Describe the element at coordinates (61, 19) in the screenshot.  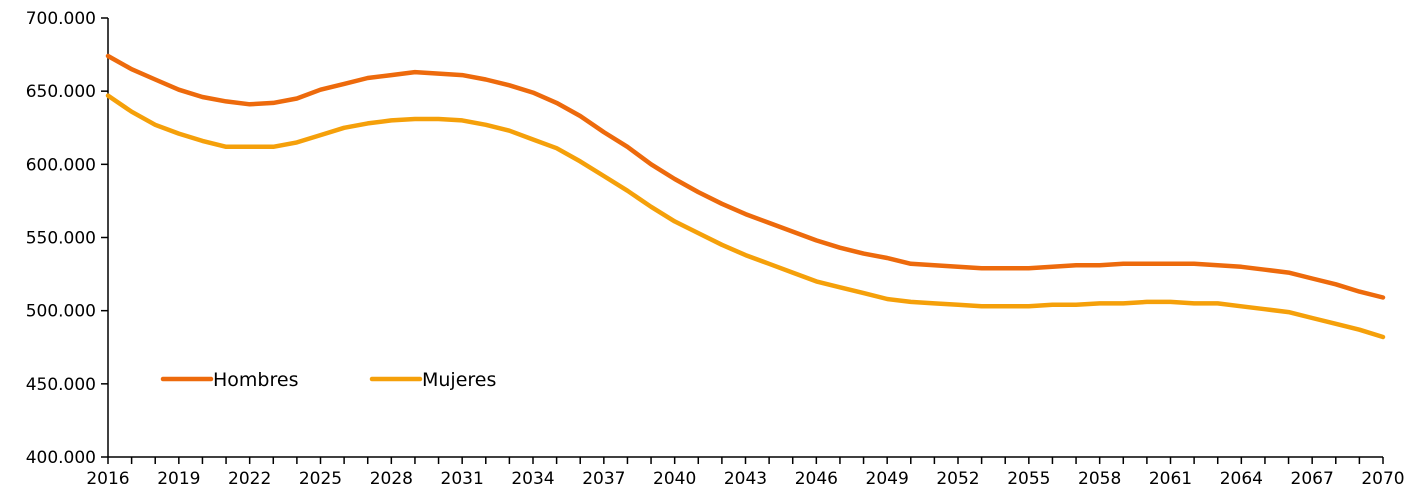
I see `y-tick-label: 700.000` at that location.